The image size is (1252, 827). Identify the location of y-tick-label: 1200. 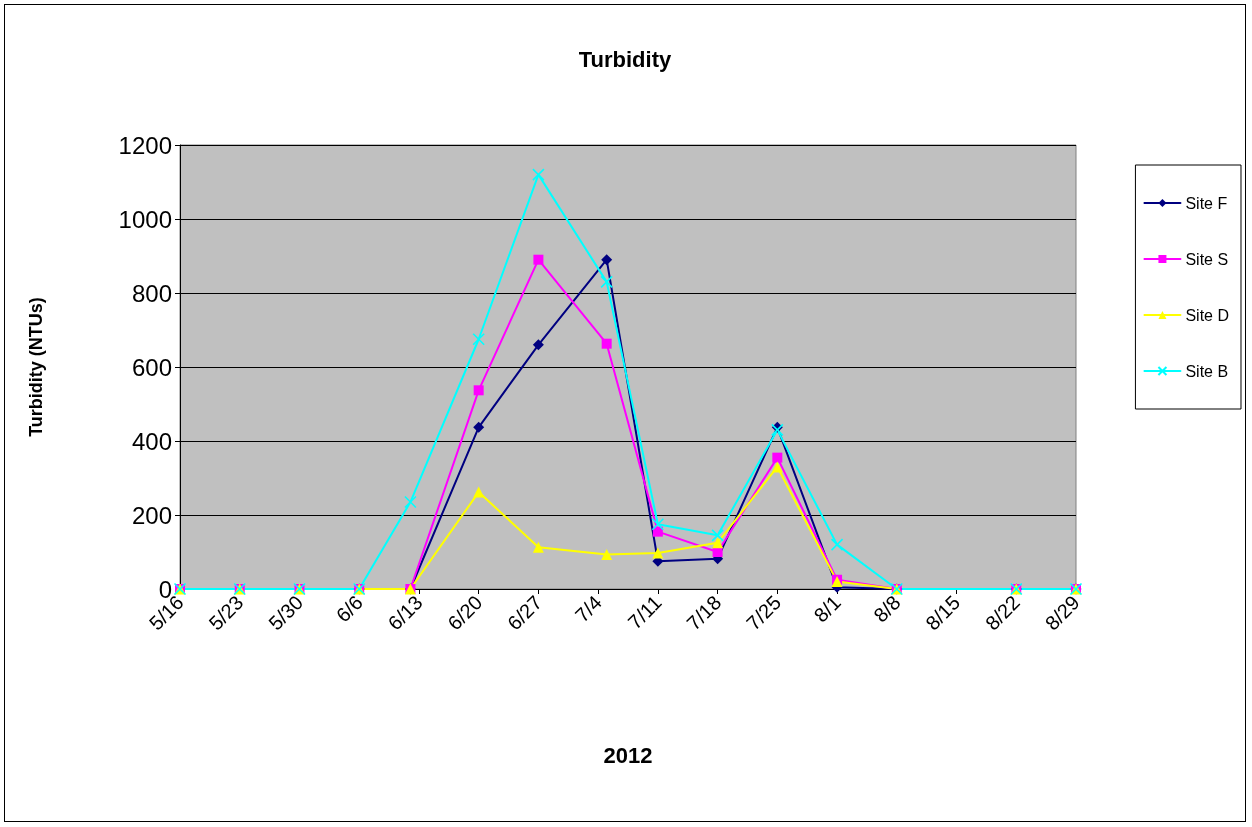
(145, 145).